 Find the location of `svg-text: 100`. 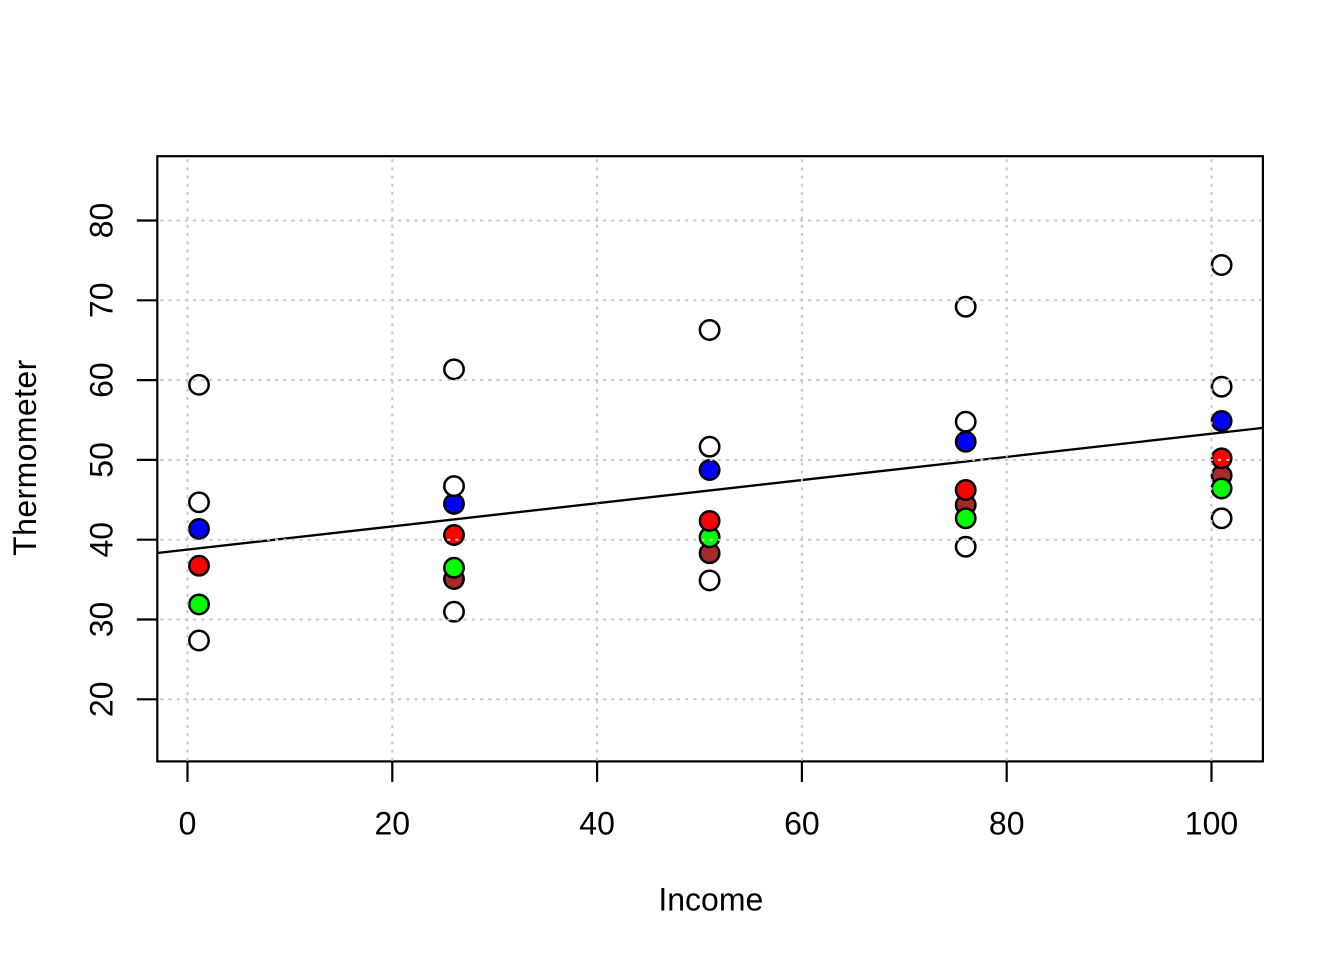

svg-text: 100 is located at coordinates (1211, 823).